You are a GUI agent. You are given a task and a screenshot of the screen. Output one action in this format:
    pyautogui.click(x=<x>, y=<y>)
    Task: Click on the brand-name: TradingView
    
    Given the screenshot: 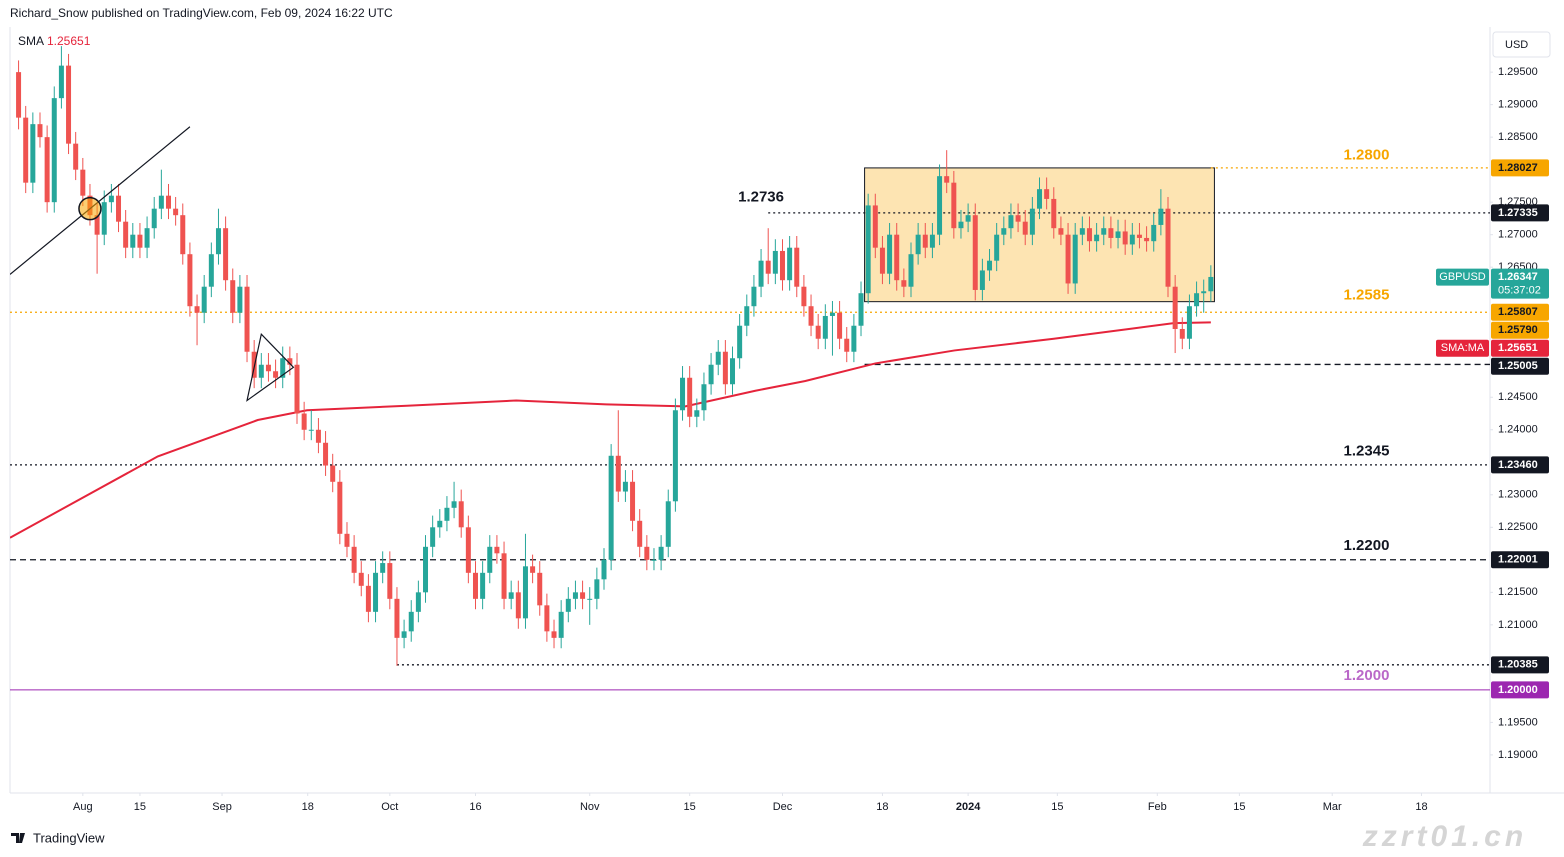 What is the action you would take?
    pyautogui.click(x=69, y=837)
    